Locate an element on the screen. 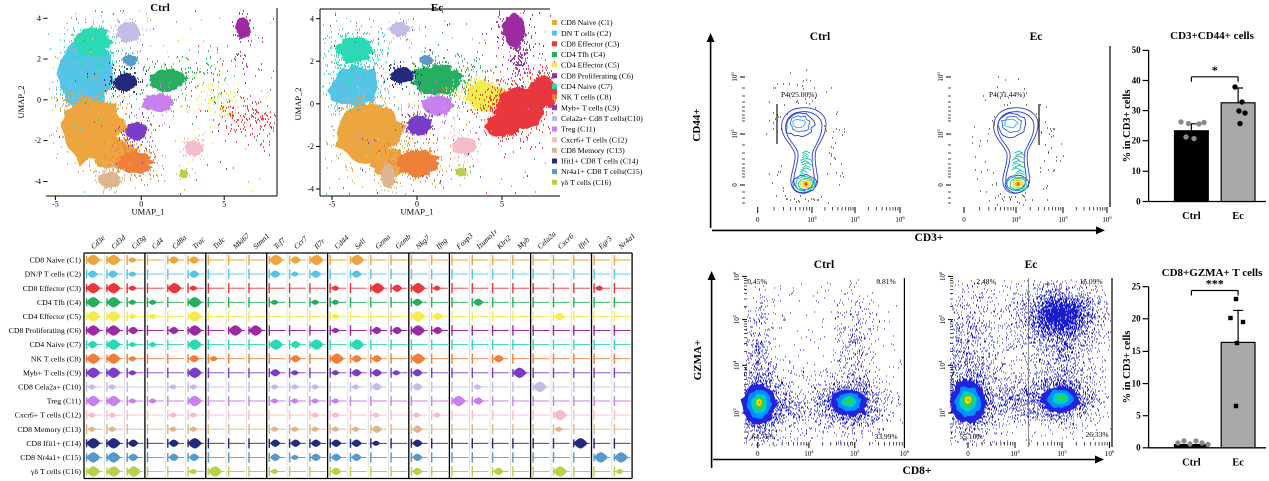 Image resolution: width=1269 pixels, height=481 pixels. svg-text: Cela2a+ Cd8 T cells(C10) is located at coordinates (602, 118).